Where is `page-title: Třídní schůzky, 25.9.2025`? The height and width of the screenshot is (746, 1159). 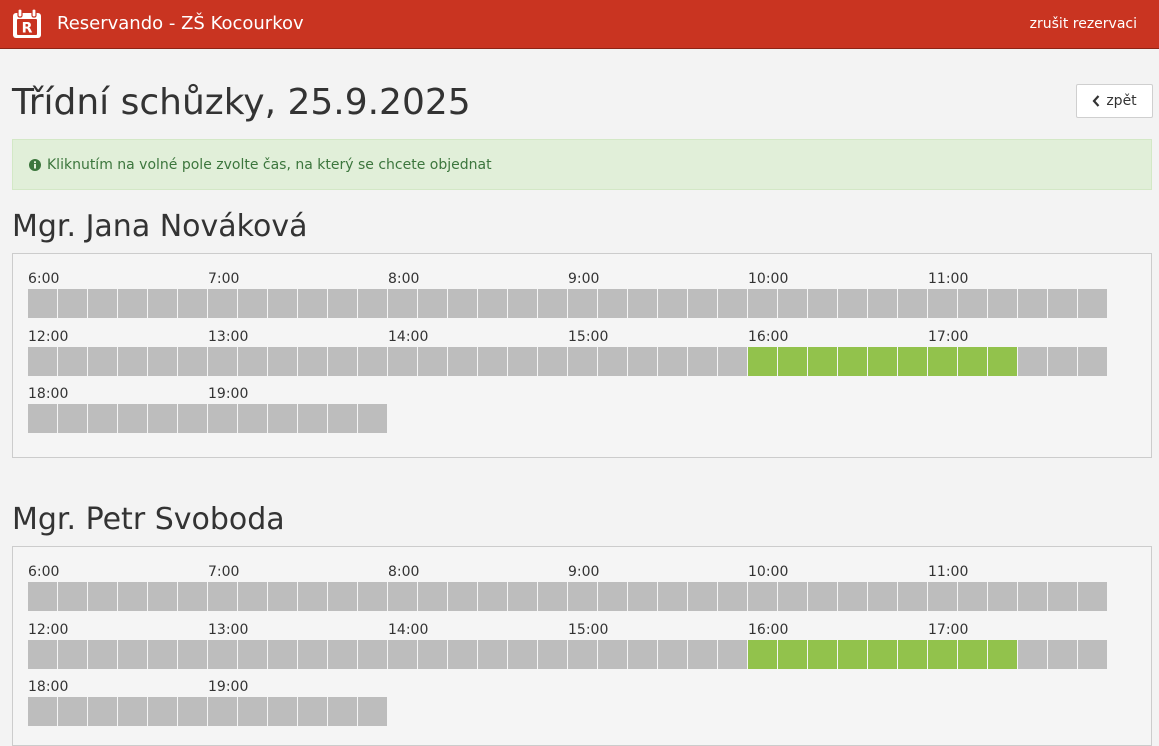 page-title: Třídní schůzky, 25.9.2025 is located at coordinates (241, 102).